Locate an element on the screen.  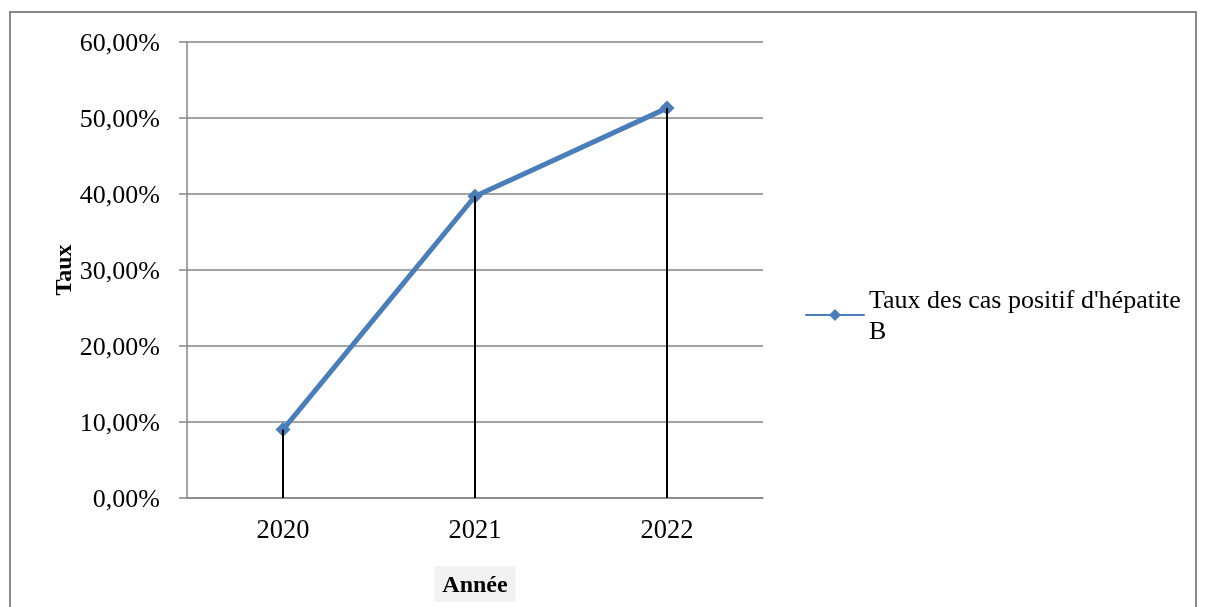
y-tick-label: 40,00% is located at coordinates (119, 194).